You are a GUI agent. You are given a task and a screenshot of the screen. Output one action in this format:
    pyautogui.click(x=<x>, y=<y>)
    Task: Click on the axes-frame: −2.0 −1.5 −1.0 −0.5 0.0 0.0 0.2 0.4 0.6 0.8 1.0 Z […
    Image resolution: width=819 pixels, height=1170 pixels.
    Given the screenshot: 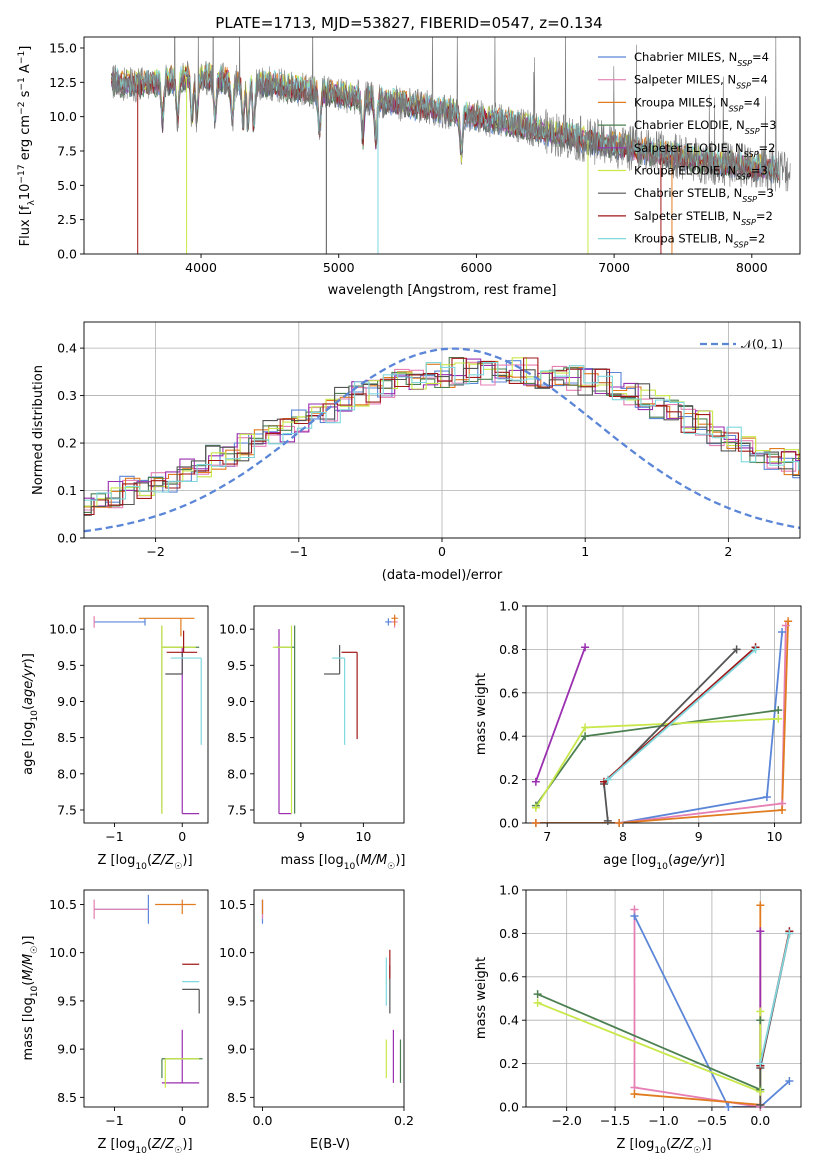 What is the action you would take?
    pyautogui.click(x=638, y=1019)
    